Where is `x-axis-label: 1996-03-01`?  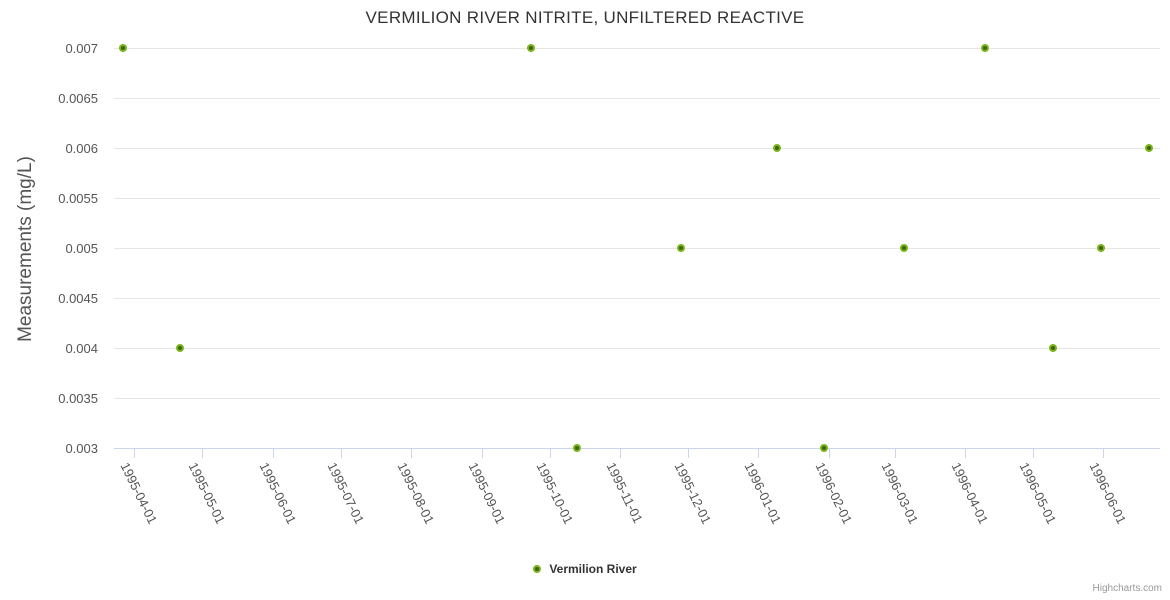 x-axis-label: 1996-03-01 is located at coordinates (900, 493).